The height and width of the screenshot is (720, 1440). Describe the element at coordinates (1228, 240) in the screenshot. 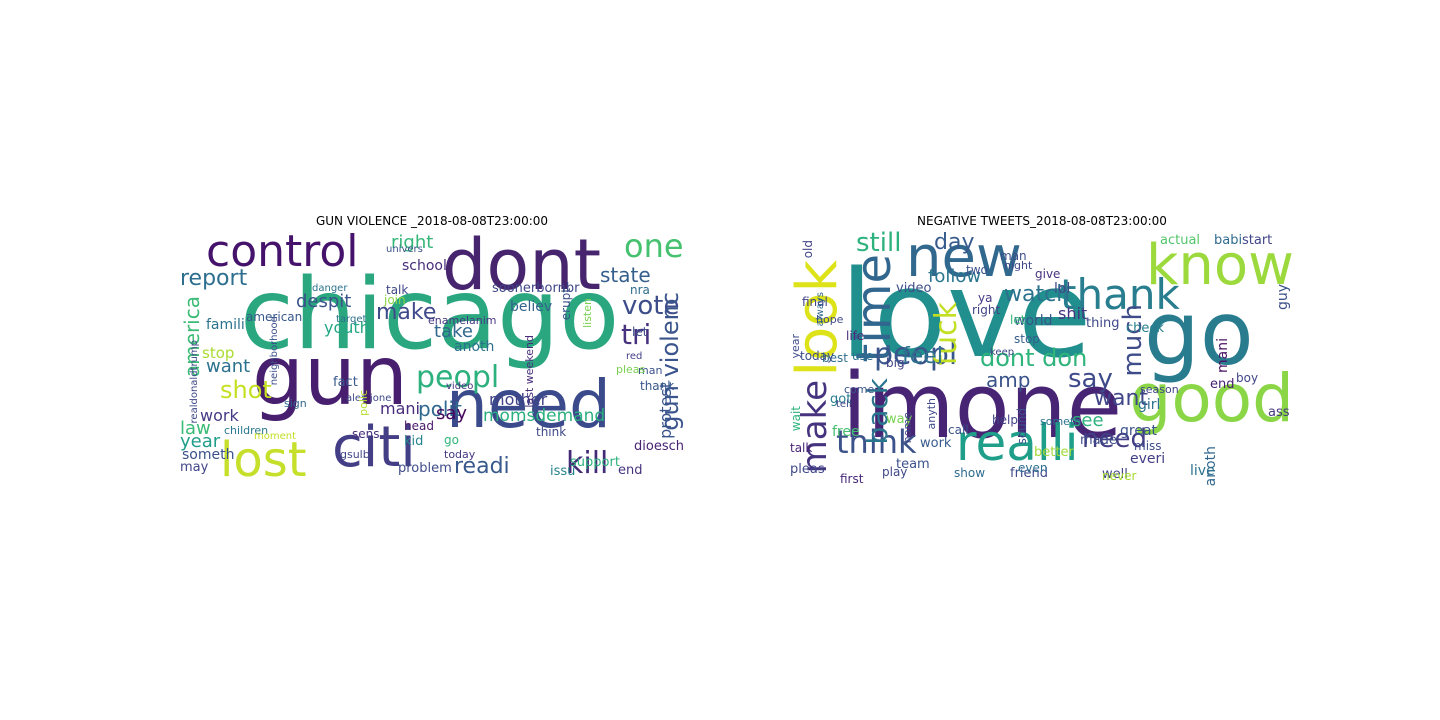

I see `cloud-word: babi` at that location.